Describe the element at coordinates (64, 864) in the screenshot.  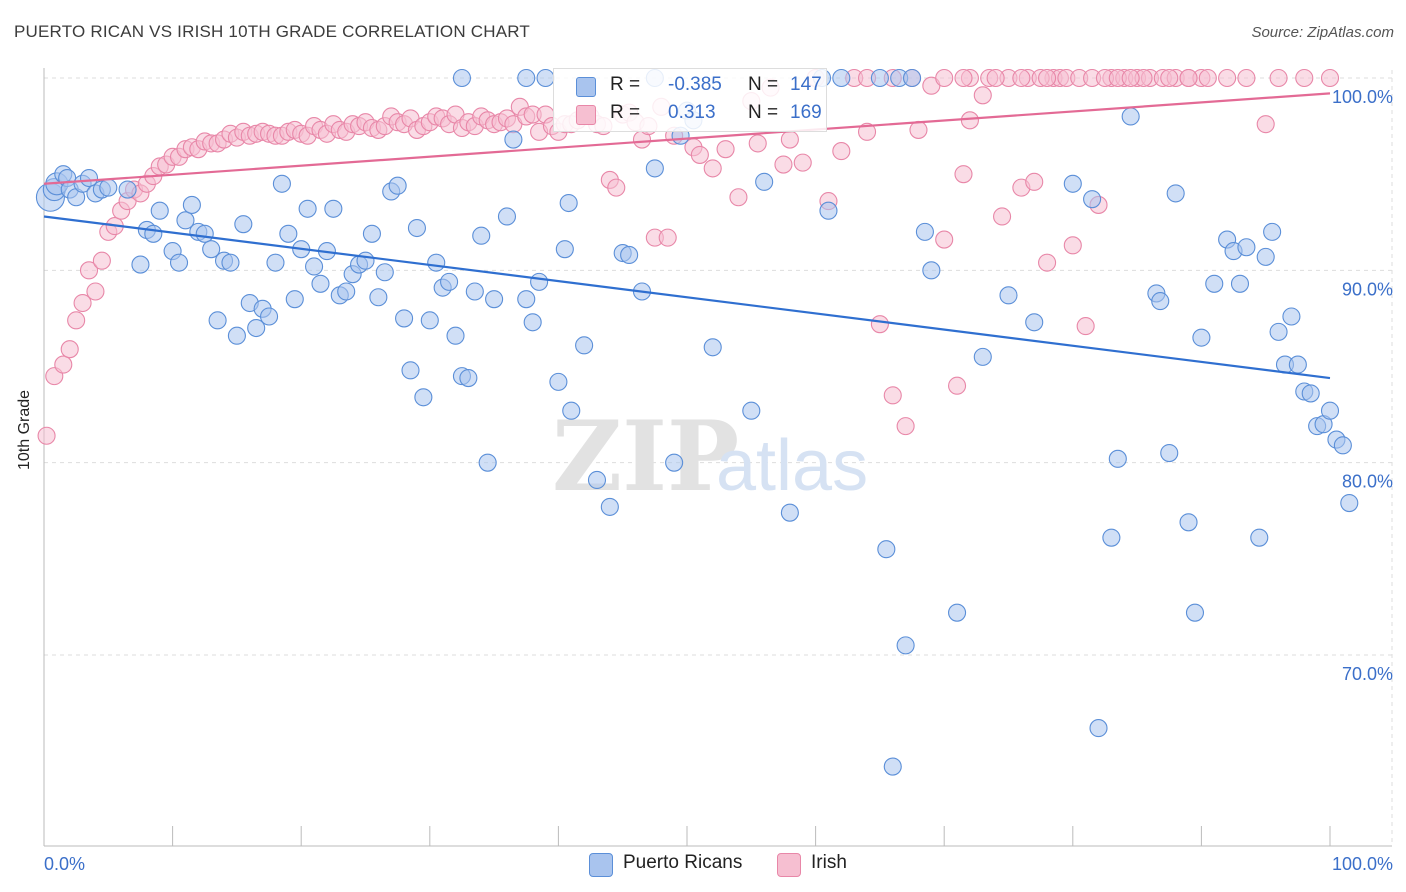
I see `x-tick-label-min: 0.0%` at that location.